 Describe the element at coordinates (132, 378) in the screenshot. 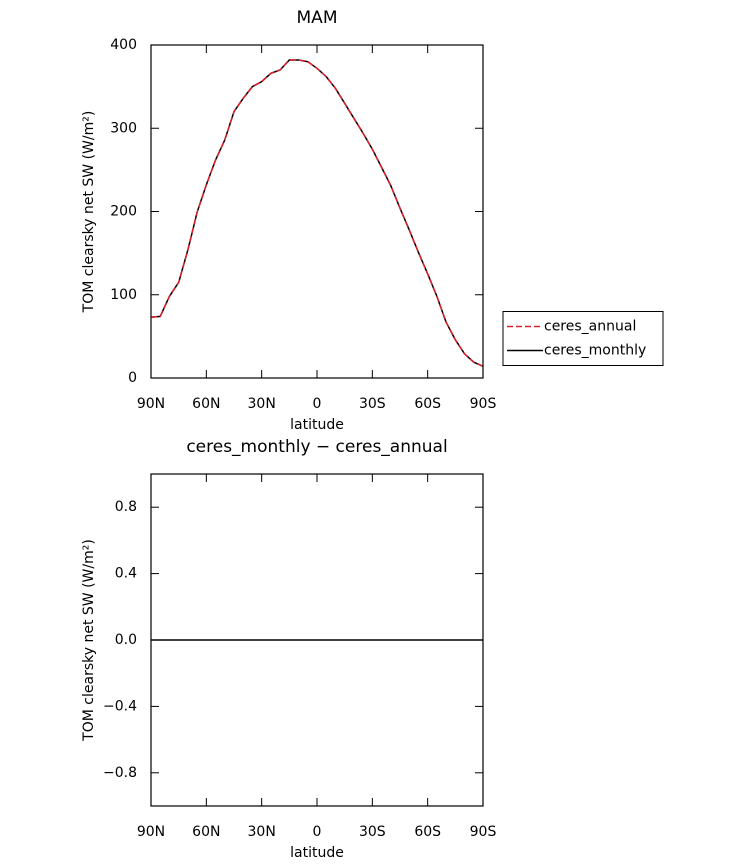

I see `y-tick-label: 0` at that location.